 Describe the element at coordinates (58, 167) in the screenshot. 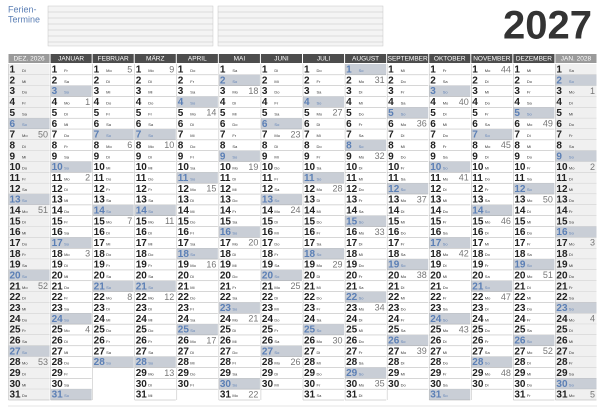

I see `day-number: 10` at that location.